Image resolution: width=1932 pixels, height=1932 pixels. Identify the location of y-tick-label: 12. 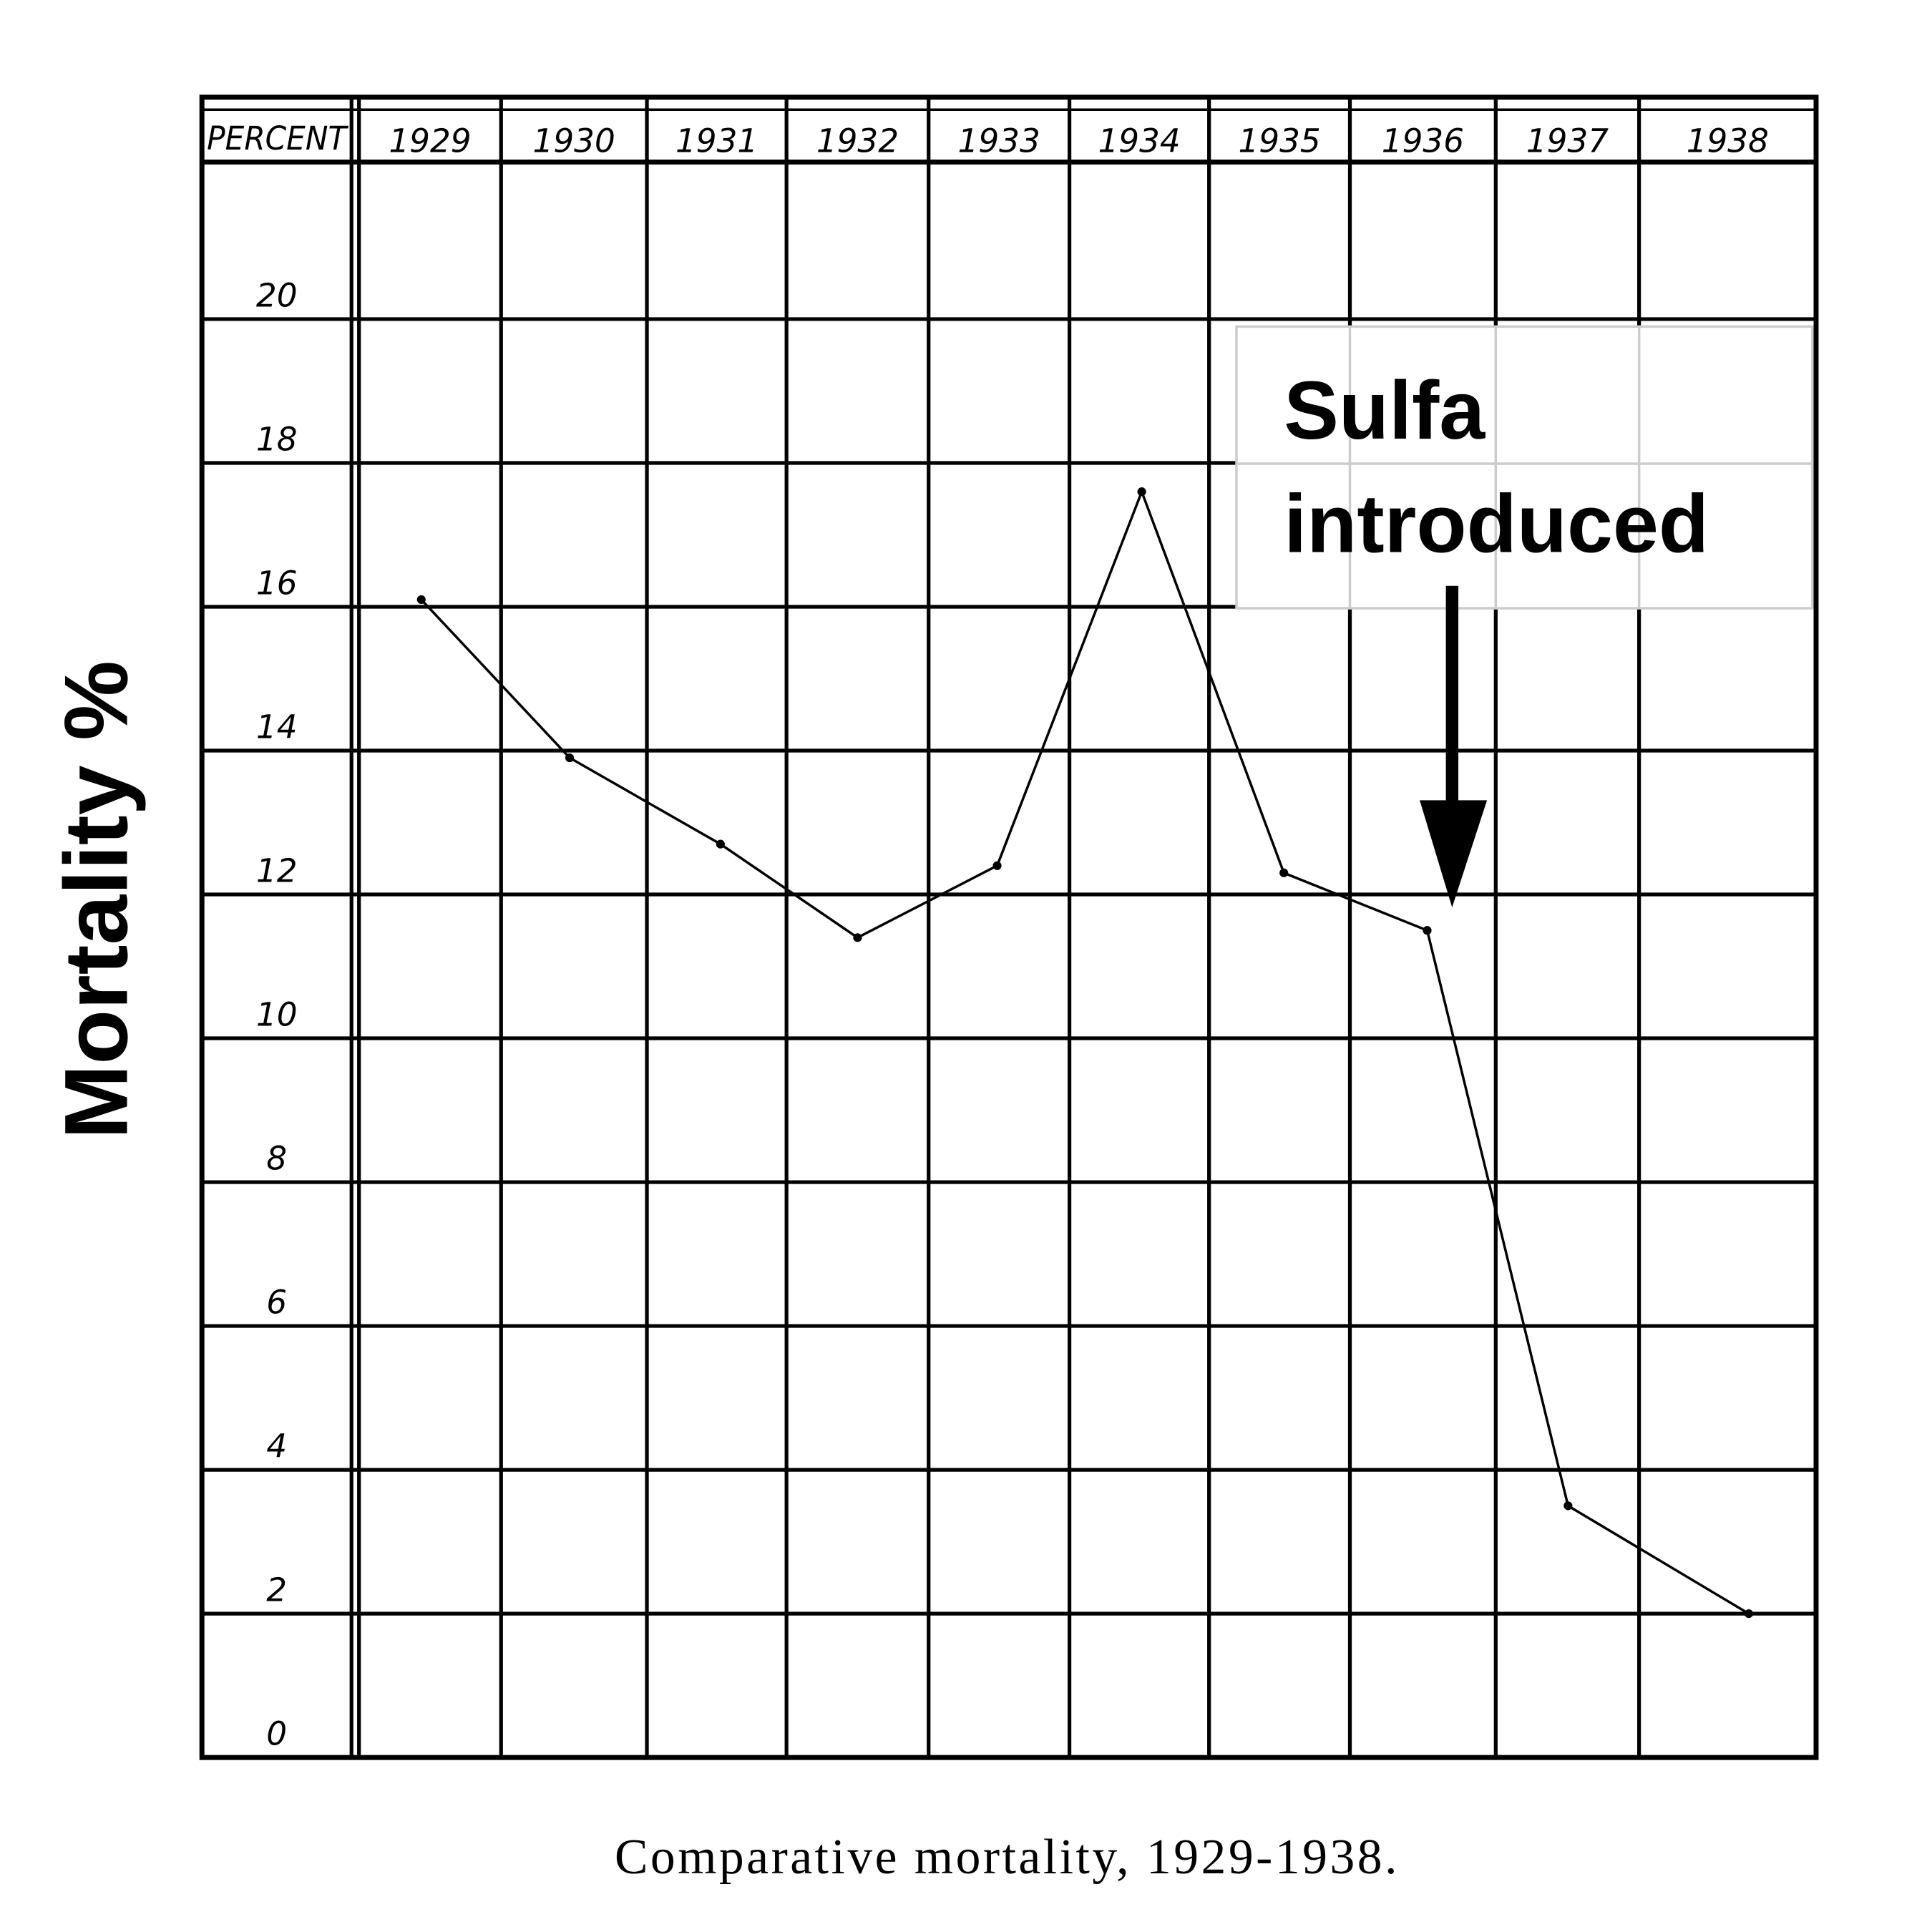
(277, 871).